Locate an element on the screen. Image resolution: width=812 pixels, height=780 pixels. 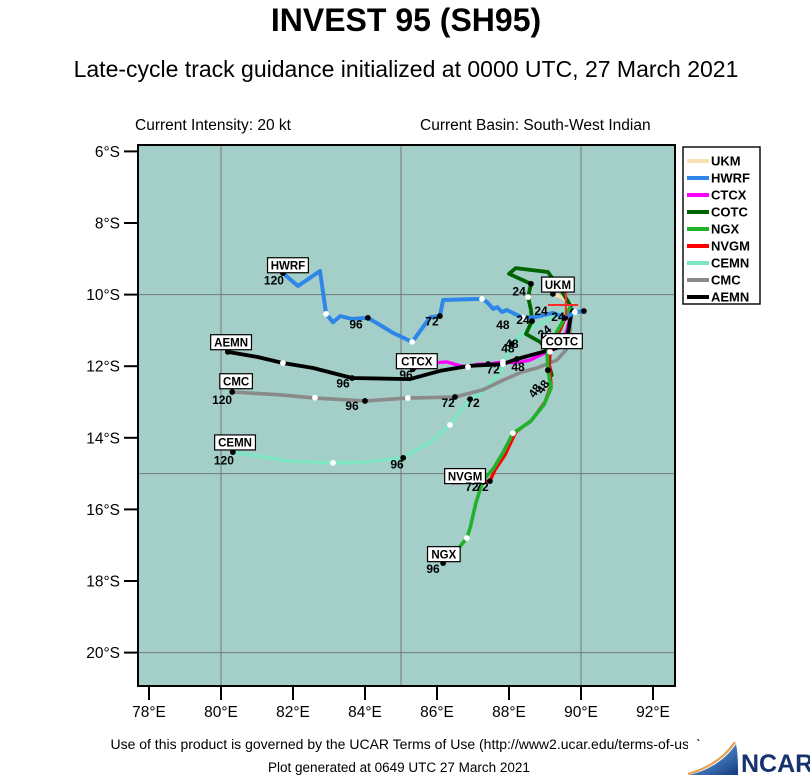
legend-label-cotc: COTC is located at coordinates (729, 212).